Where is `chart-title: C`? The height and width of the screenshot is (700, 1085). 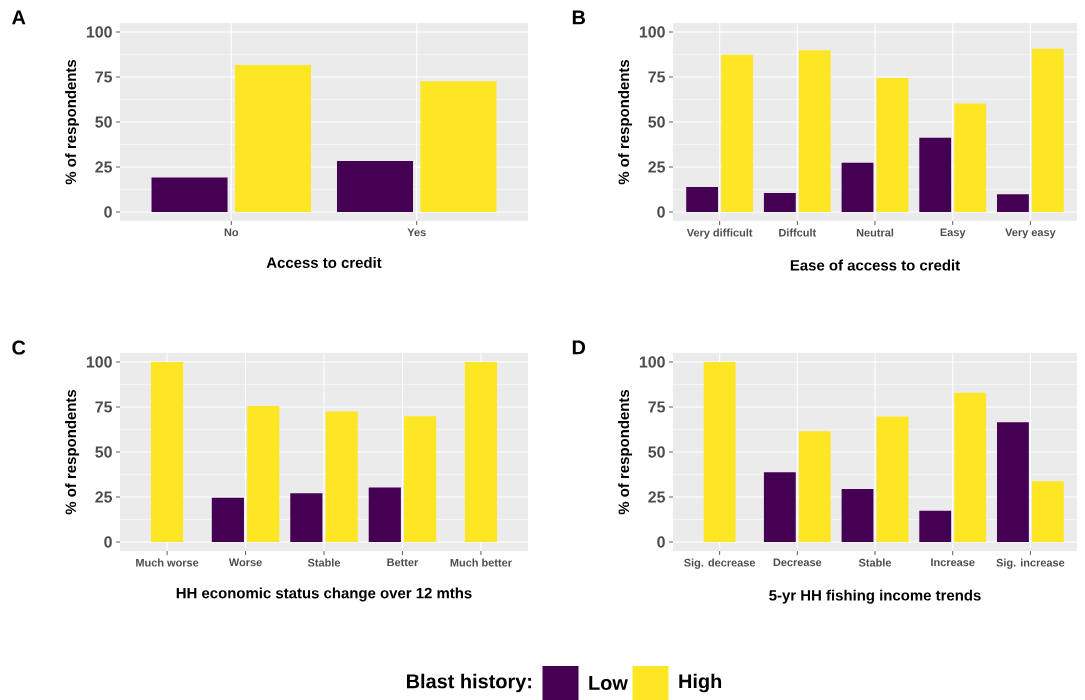 chart-title: C is located at coordinates (19, 347).